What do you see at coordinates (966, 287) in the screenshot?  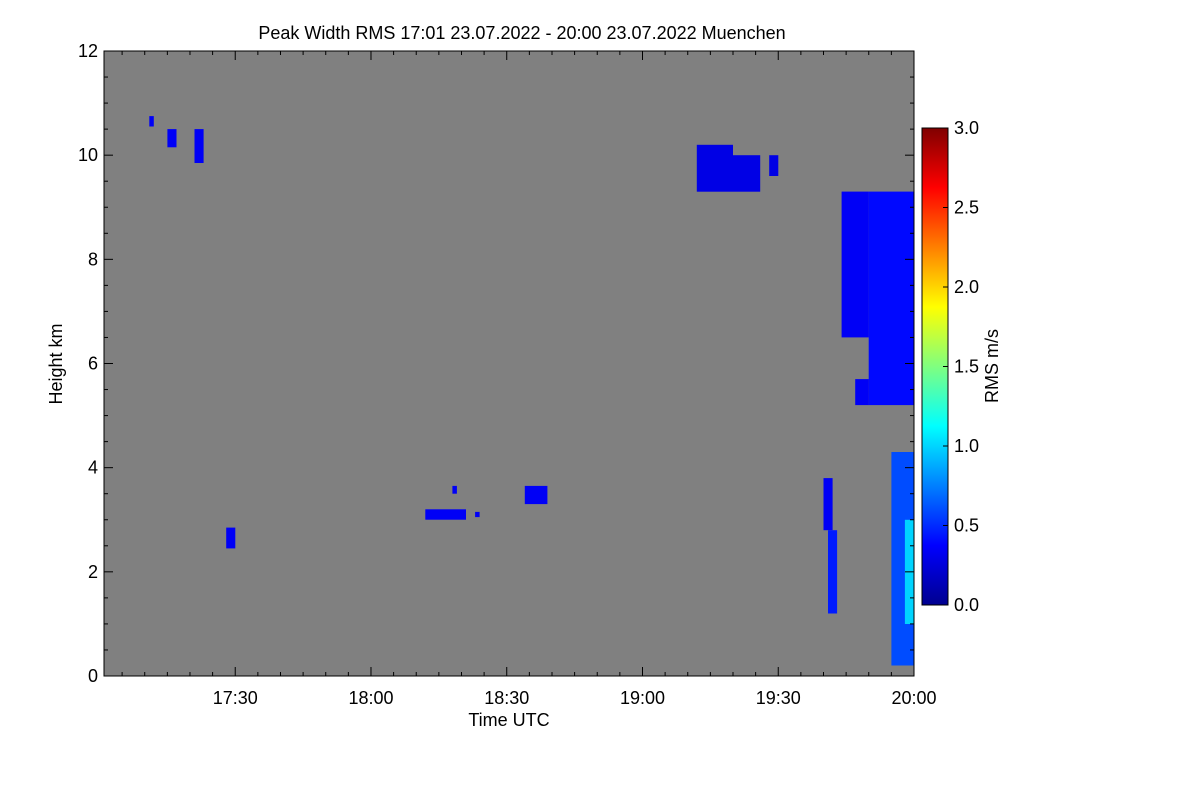 I see `colorbar-tick-label: 2.0` at bounding box center [966, 287].